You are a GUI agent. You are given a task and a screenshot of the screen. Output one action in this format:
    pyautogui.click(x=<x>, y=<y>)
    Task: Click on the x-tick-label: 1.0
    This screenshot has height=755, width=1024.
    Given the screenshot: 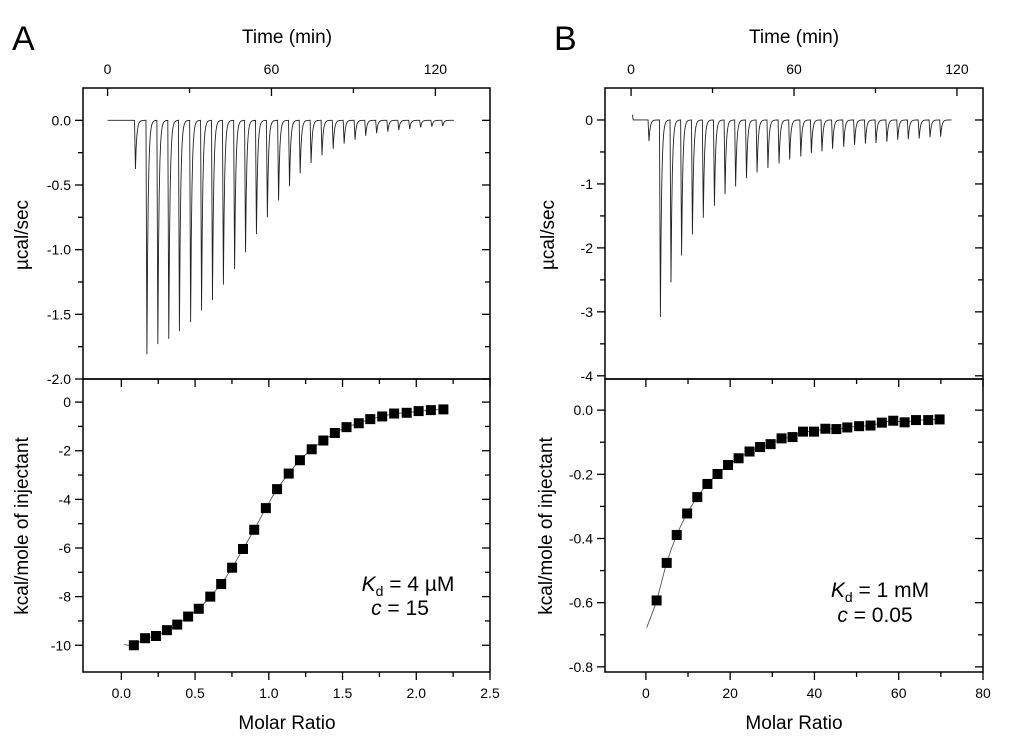 What is the action you would take?
    pyautogui.click(x=269, y=693)
    